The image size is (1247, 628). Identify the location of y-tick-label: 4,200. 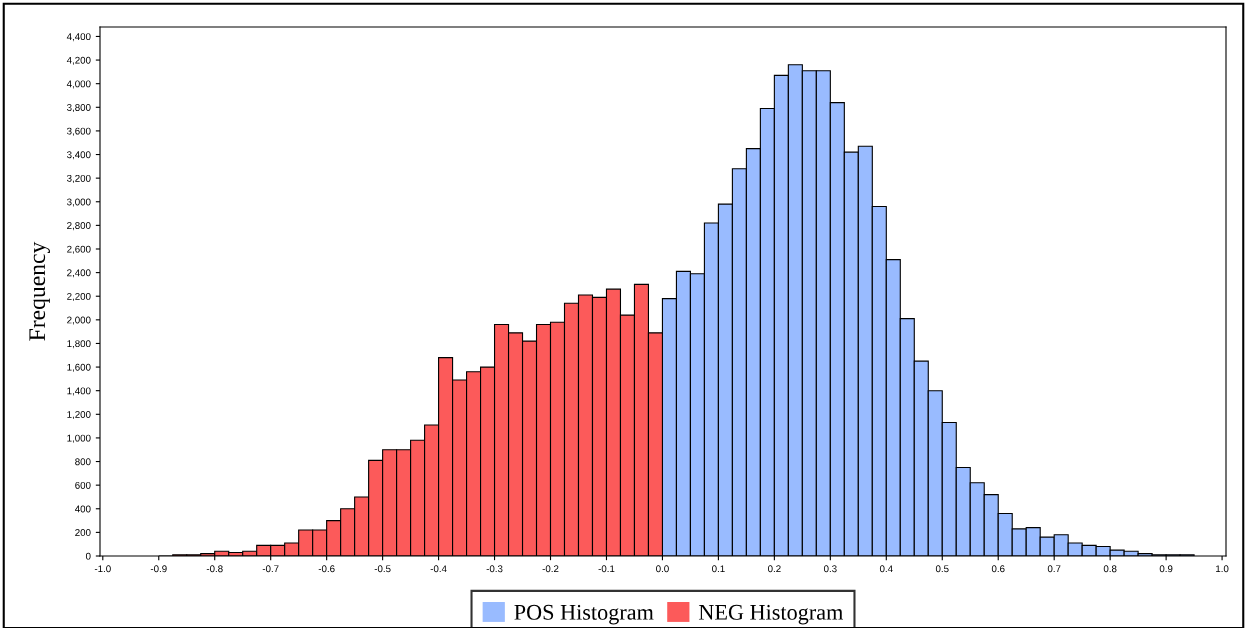
(78, 60).